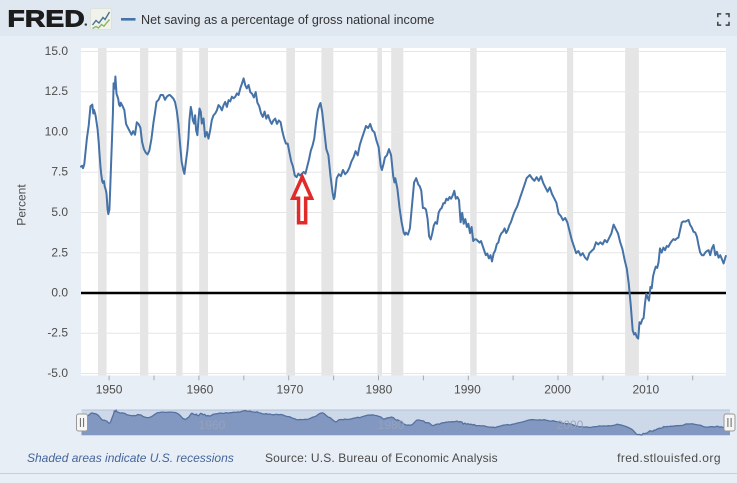 The image size is (737, 483). Describe the element at coordinates (59, 172) in the screenshot. I see `svg-text: 7.5` at that location.